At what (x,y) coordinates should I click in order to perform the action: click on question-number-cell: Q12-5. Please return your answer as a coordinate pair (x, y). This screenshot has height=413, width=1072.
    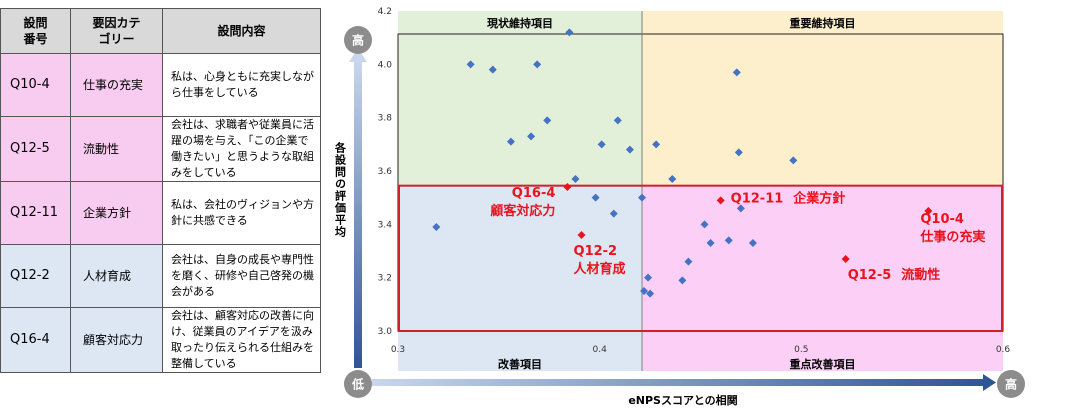
    Looking at the image, I should click on (35, 149).